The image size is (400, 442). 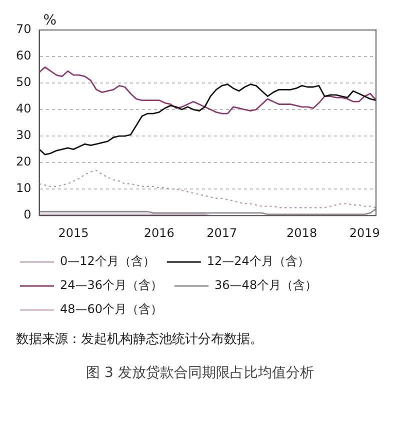 I want to click on y-axis-title: %, so click(x=50, y=20).